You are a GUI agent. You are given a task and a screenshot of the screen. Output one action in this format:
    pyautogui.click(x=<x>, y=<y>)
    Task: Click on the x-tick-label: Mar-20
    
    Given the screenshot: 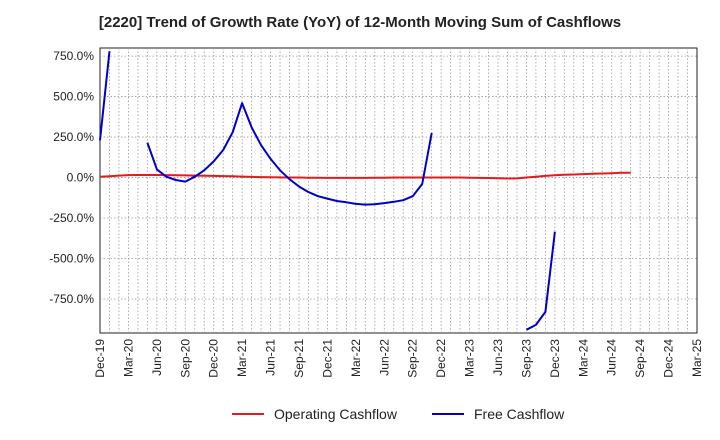 What is the action you would take?
    pyautogui.click(x=128, y=358)
    